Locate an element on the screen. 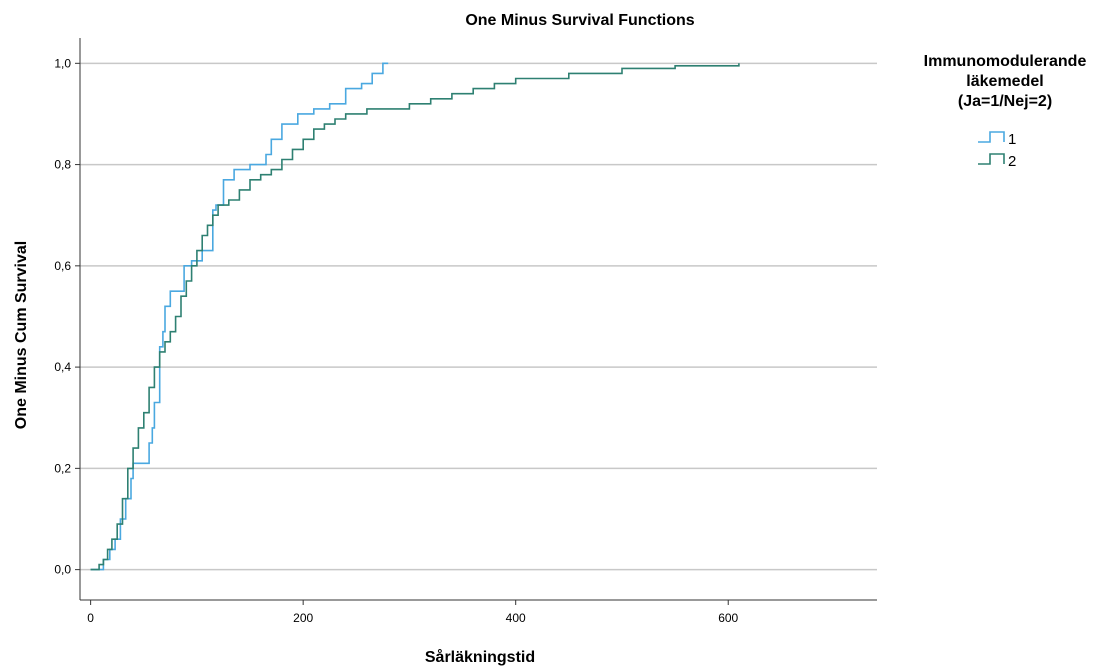  y-tick-label-3: 0,6 is located at coordinates (62, 266).